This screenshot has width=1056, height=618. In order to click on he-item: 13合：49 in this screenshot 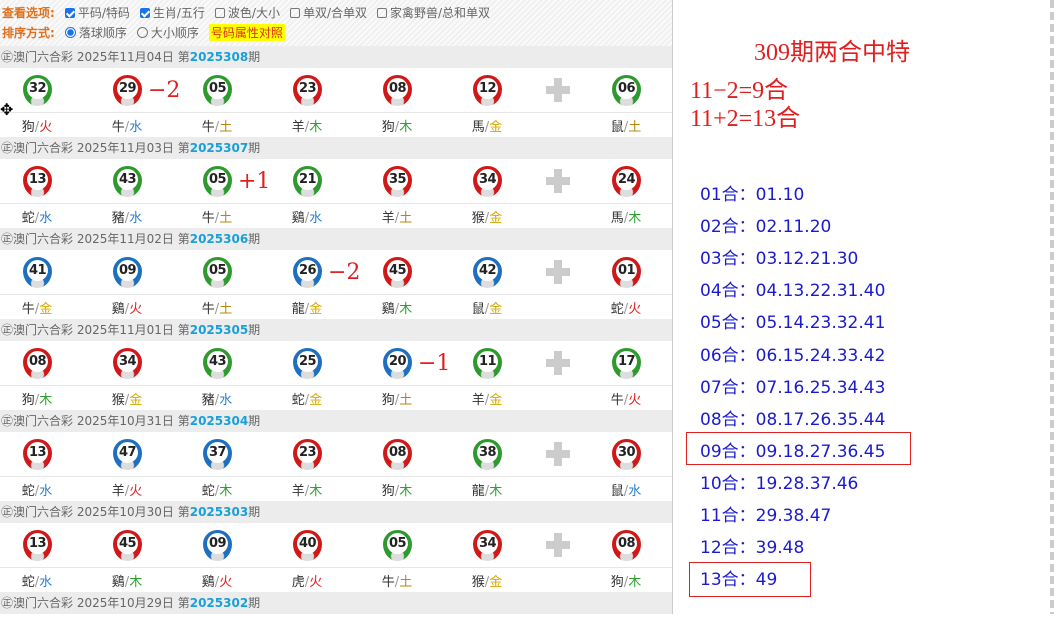, I will do `click(739, 580)`.